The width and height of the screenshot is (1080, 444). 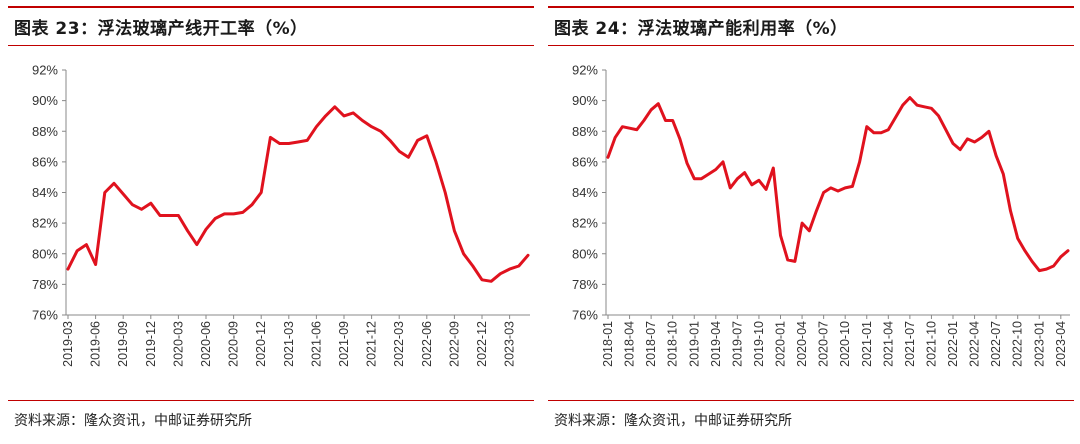 I want to click on x-tick-label: 2020-07, so click(x=824, y=344).